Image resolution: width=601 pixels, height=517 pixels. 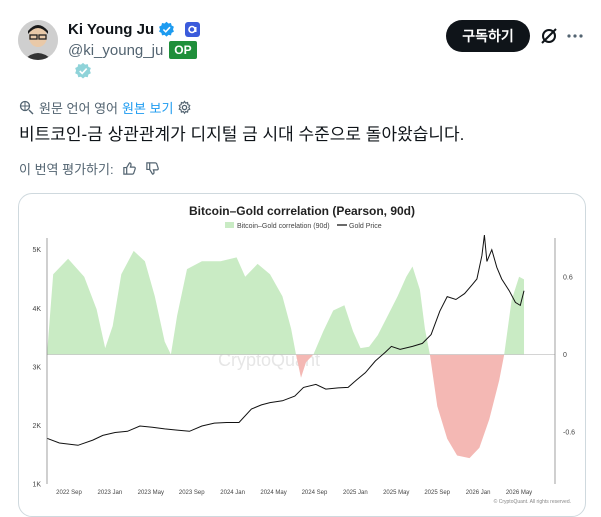 What do you see at coordinates (129, 168) in the screenshot?
I see `thumbs-up-icon` at bounding box center [129, 168].